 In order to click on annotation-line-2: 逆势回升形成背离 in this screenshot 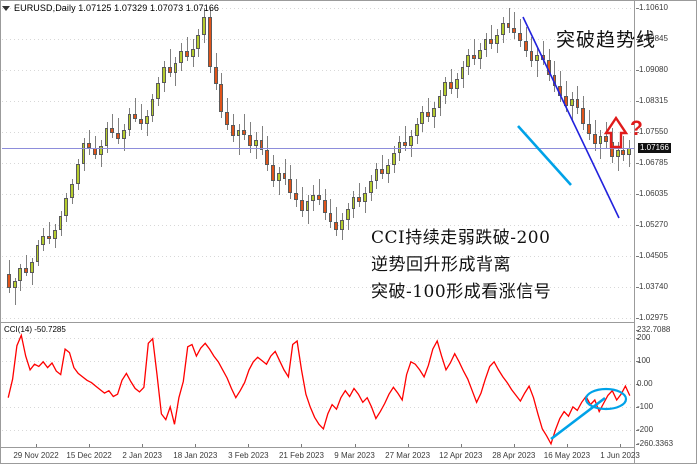, I will do `click(441, 265)`.